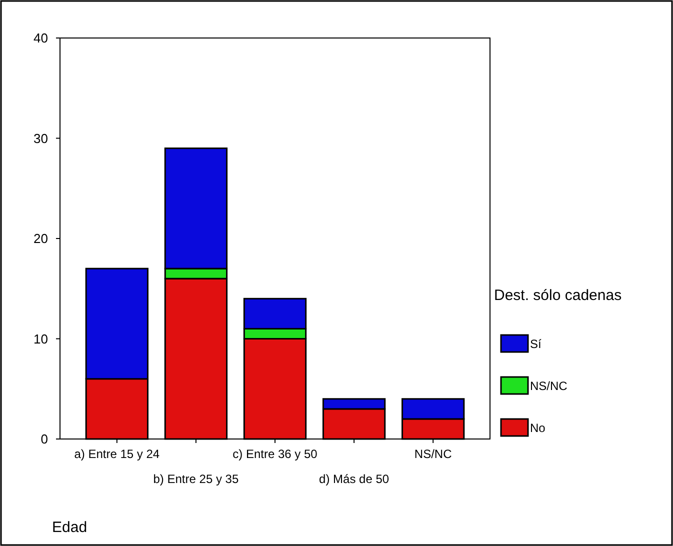 This screenshot has width=673, height=546. Describe the element at coordinates (433, 454) in the screenshot. I see `x-tick-label: NS/NC` at that location.